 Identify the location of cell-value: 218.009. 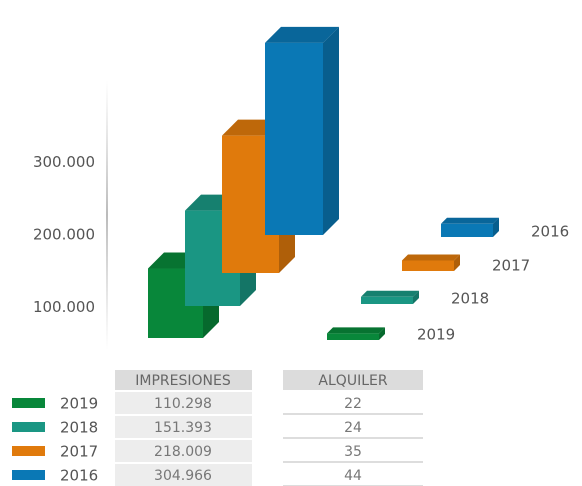
(183, 452).